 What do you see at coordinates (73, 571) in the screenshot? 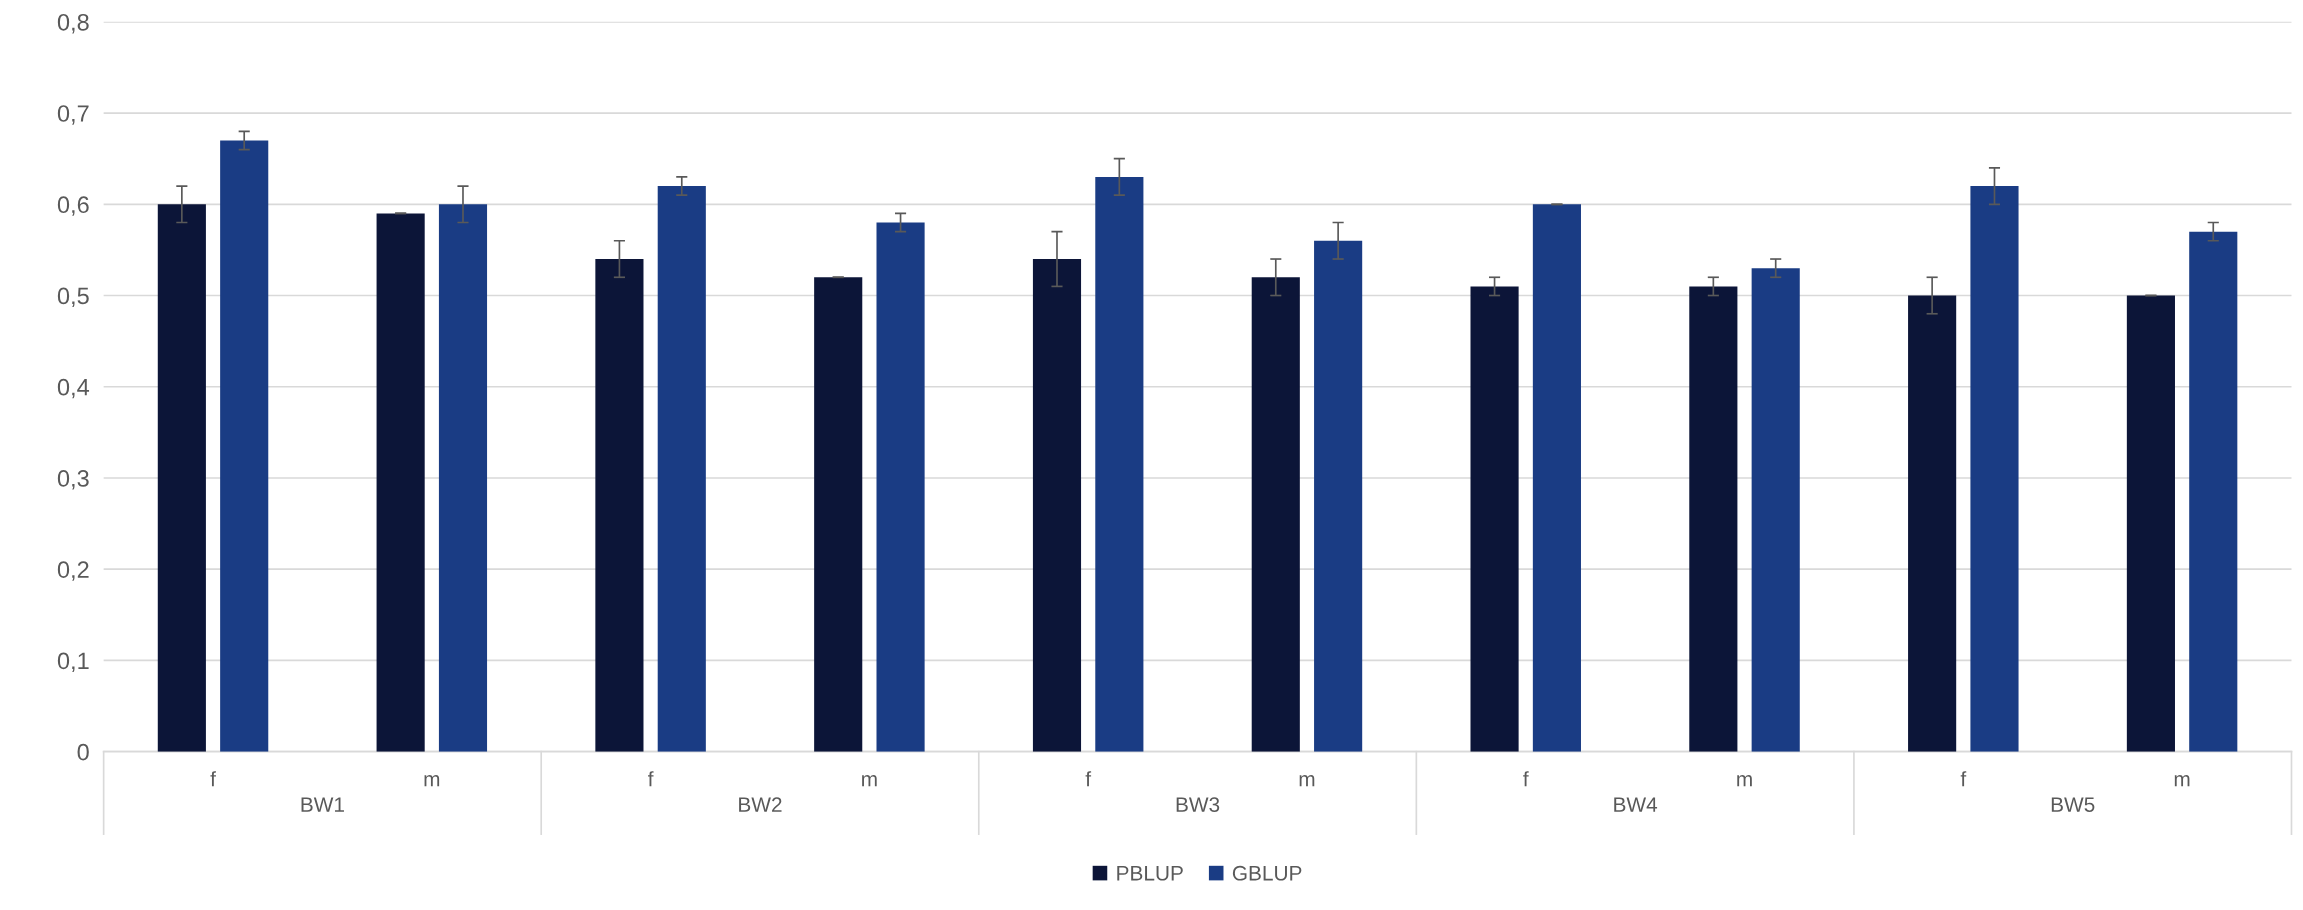
I see `y-tick-label: 0,2` at bounding box center [73, 571].